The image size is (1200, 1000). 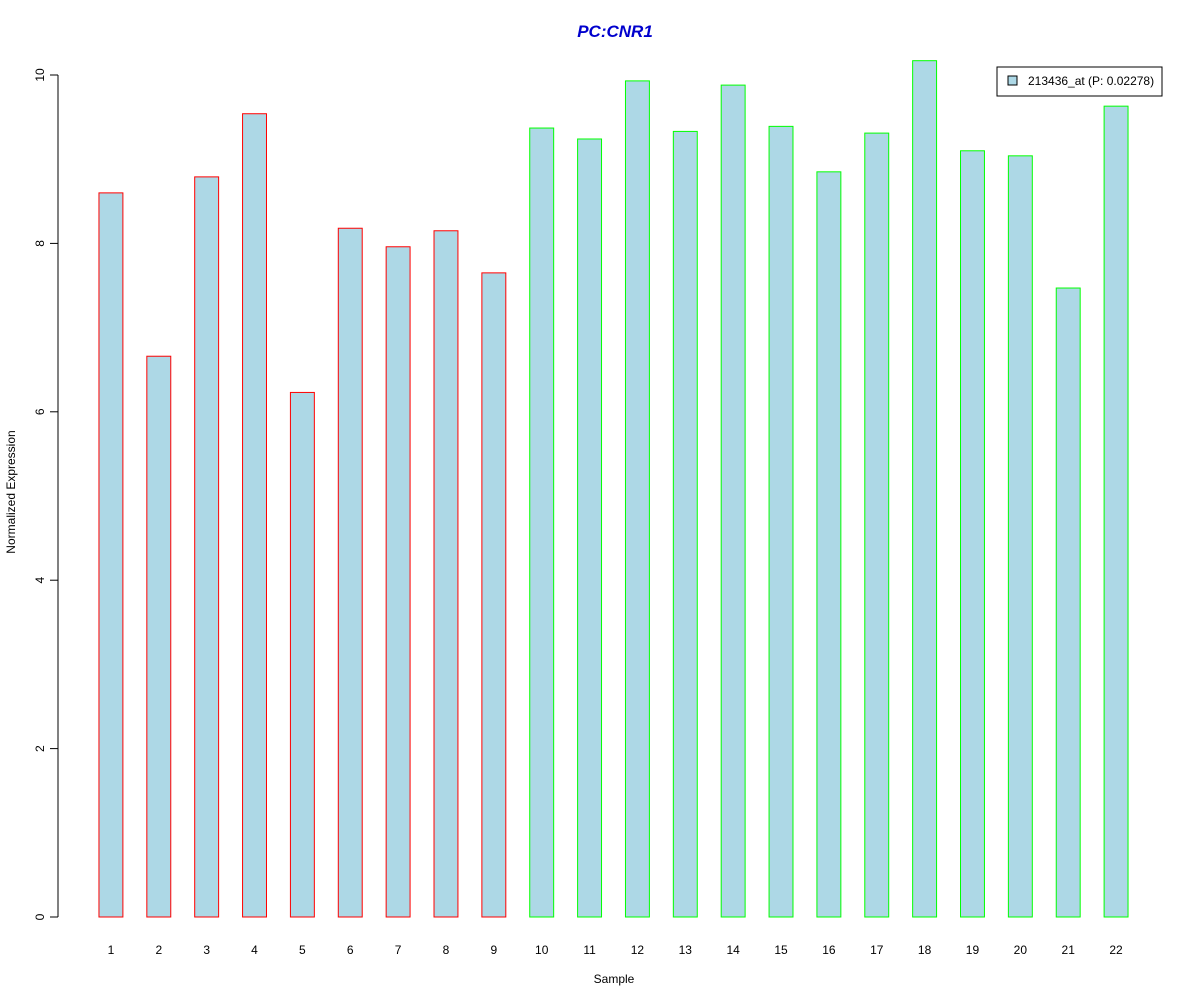 What do you see at coordinates (40, 916) in the screenshot?
I see `y-tick-label: 0` at bounding box center [40, 916].